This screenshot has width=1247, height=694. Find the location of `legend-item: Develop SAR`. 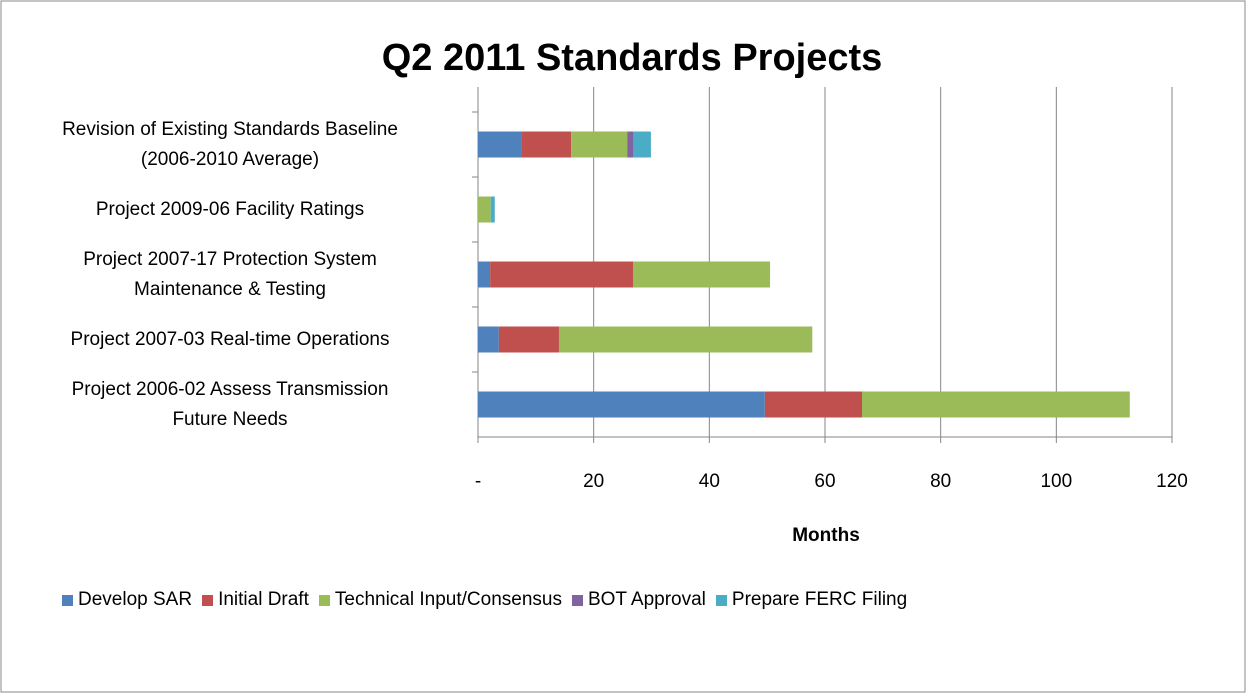

legend-item: Develop SAR is located at coordinates (127, 600).